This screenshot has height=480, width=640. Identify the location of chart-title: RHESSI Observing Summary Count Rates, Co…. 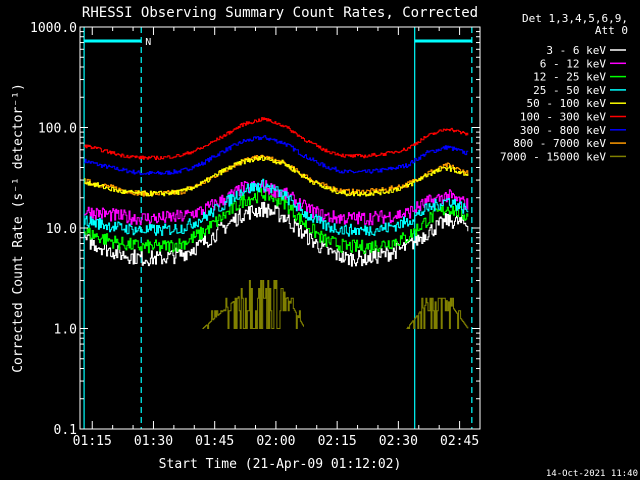
(280, 13).